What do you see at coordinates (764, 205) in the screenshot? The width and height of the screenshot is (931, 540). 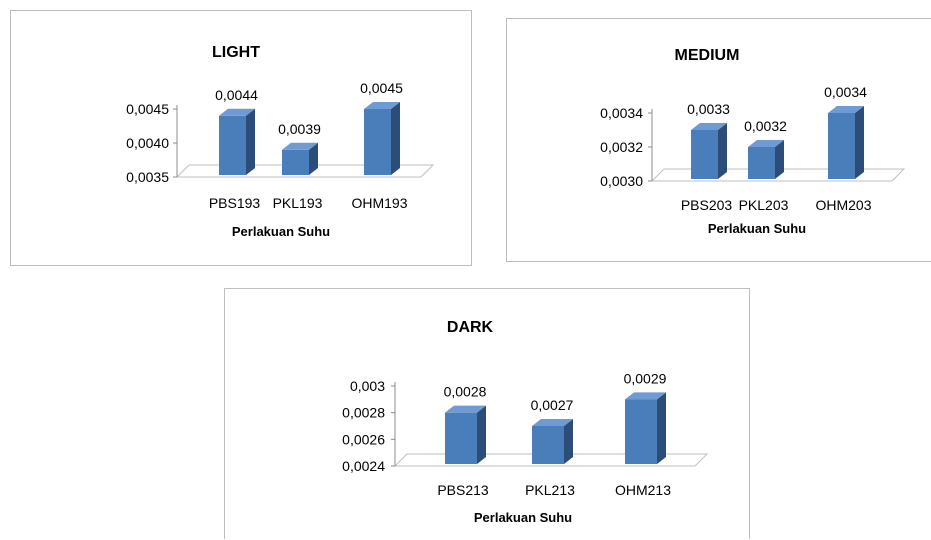 I see `x-tick-label: PKL203` at bounding box center [764, 205].